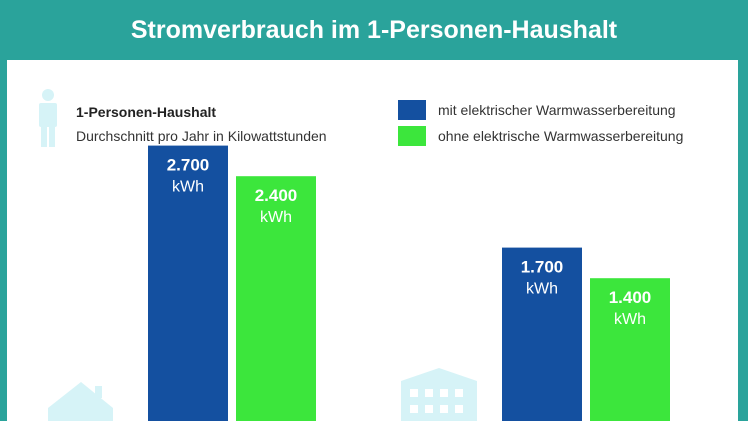 The image size is (748, 421). What do you see at coordinates (276, 195) in the screenshot?
I see `bar-value-label: 2.400` at bounding box center [276, 195].